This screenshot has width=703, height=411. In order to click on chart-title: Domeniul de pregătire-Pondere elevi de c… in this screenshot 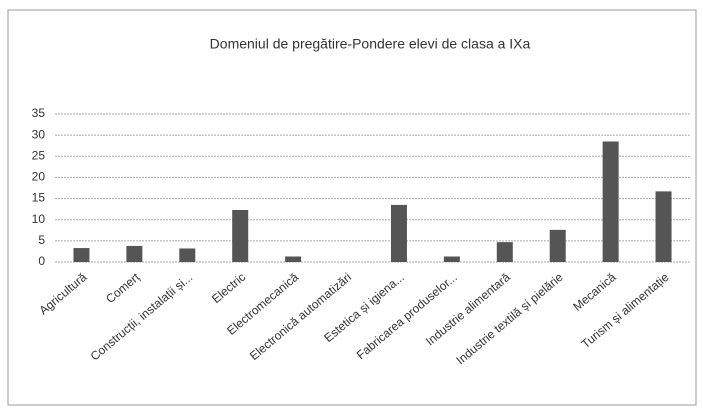, I will do `click(370, 44)`.